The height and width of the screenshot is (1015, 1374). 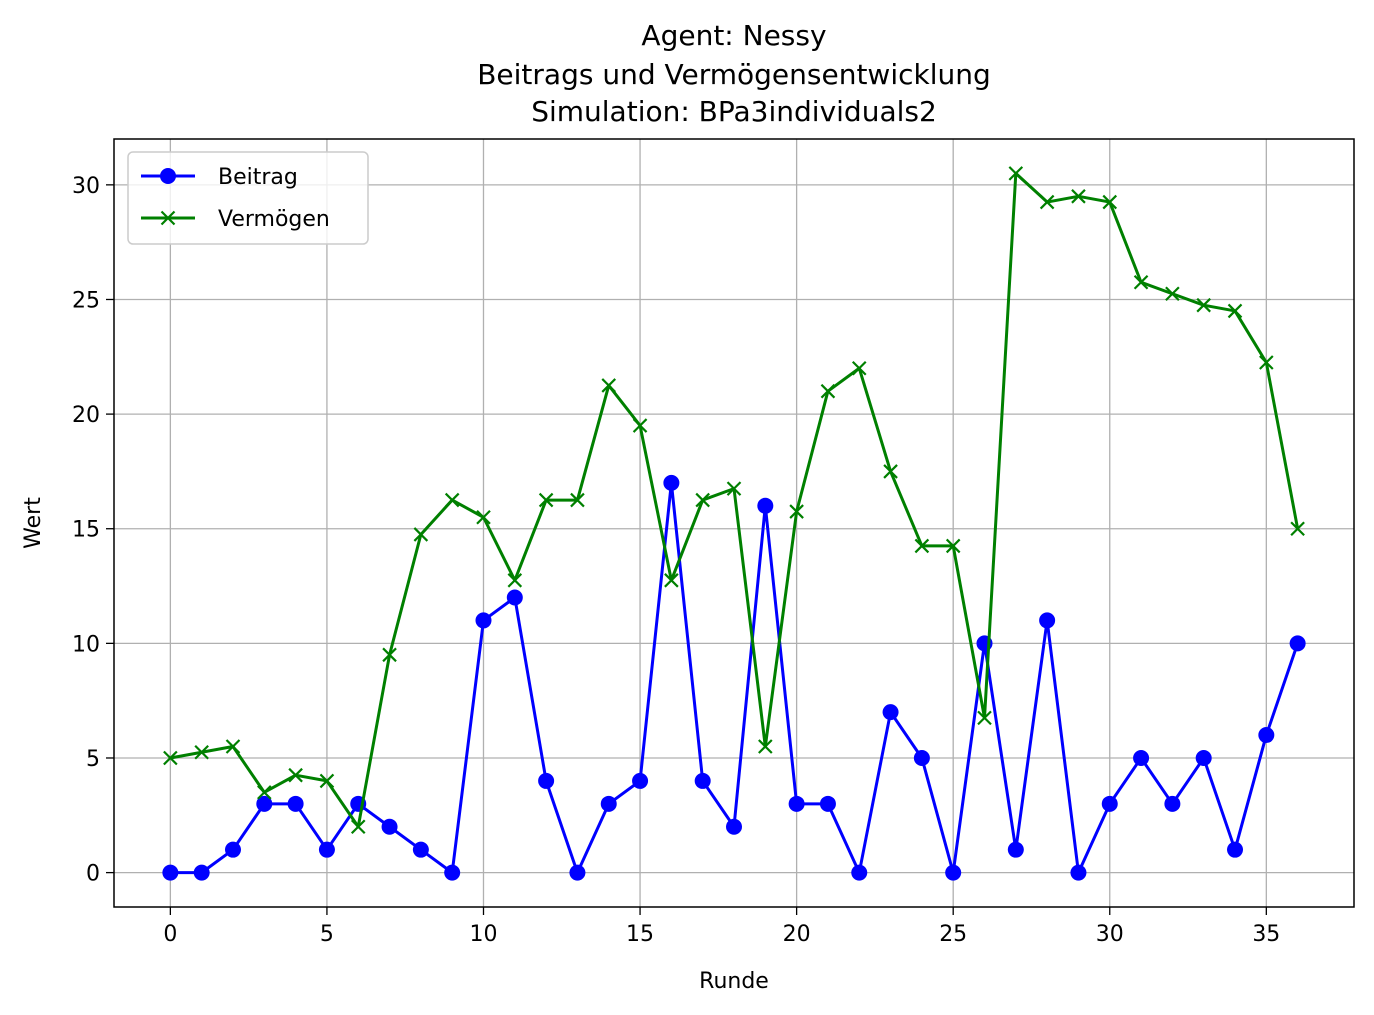 I want to click on x-tick-label: 0, so click(x=170, y=934).